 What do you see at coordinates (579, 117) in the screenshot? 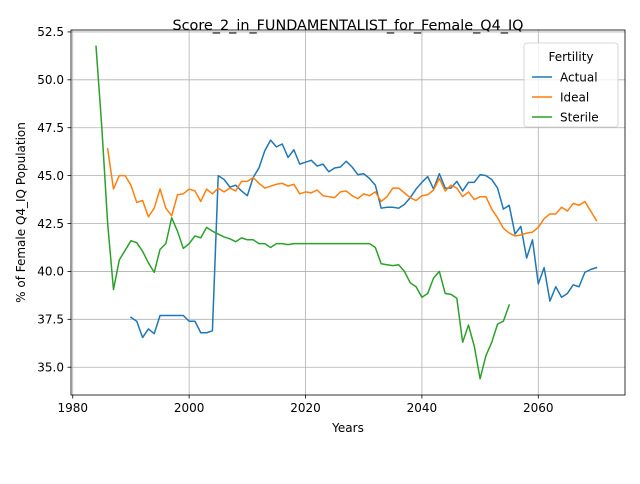
I see `legend-label-sterile: Sterile` at bounding box center [579, 117].